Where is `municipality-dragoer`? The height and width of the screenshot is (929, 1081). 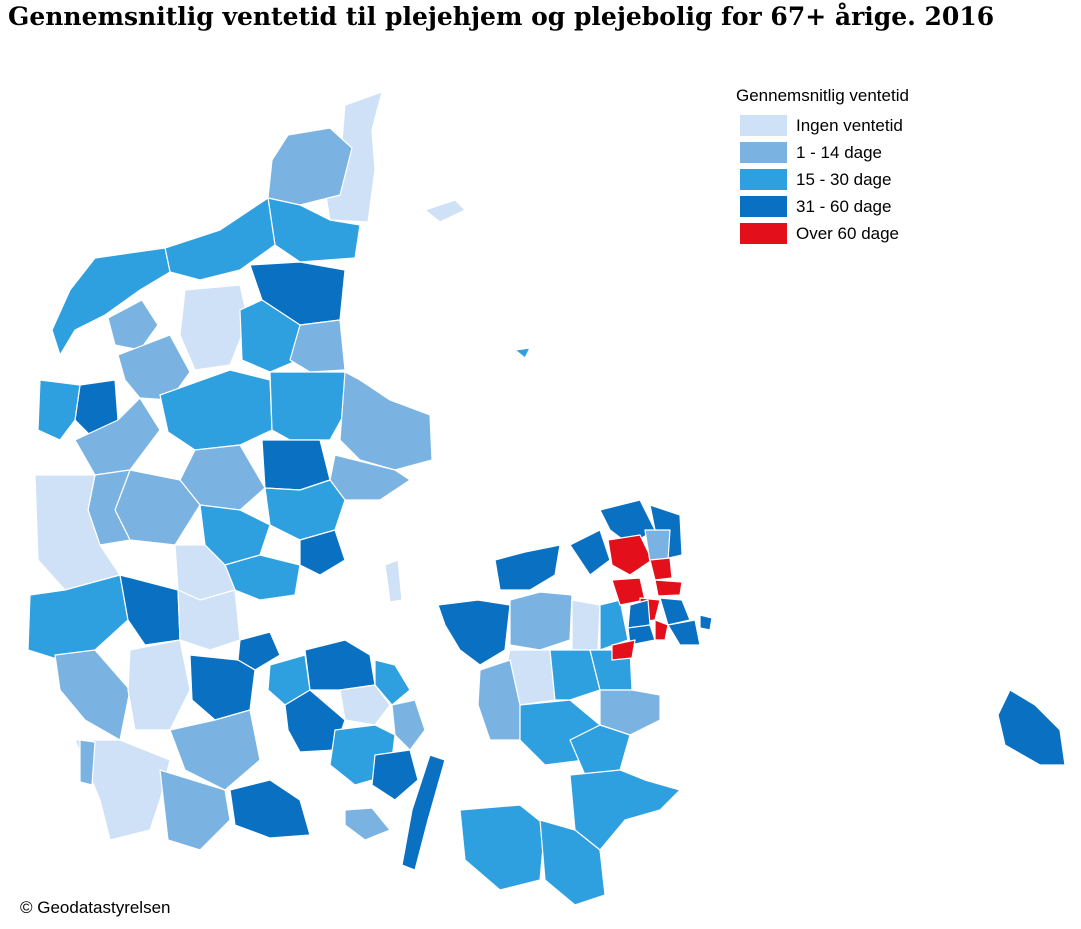 municipality-dragoer is located at coordinates (706, 622).